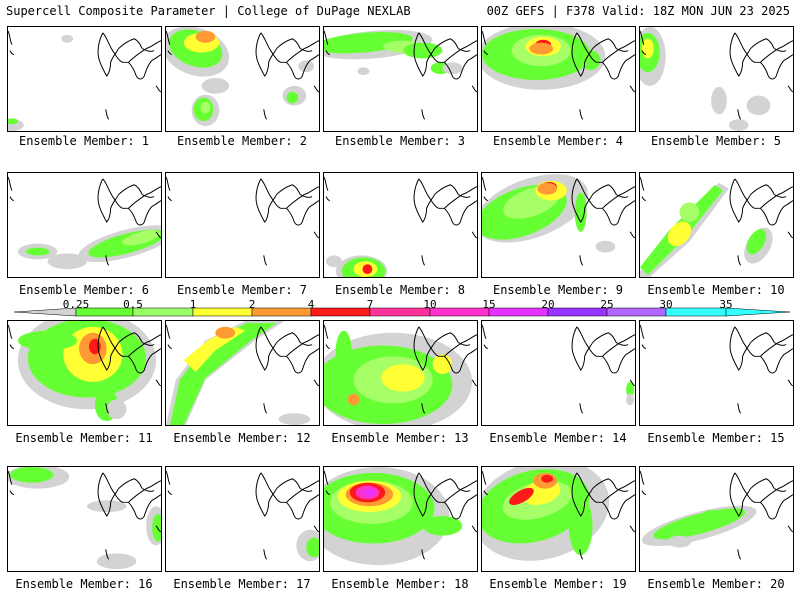 This screenshot has width=800, height=600. I want to click on ensemble-member-label: Ensemble Member: 13, so click(400, 438).